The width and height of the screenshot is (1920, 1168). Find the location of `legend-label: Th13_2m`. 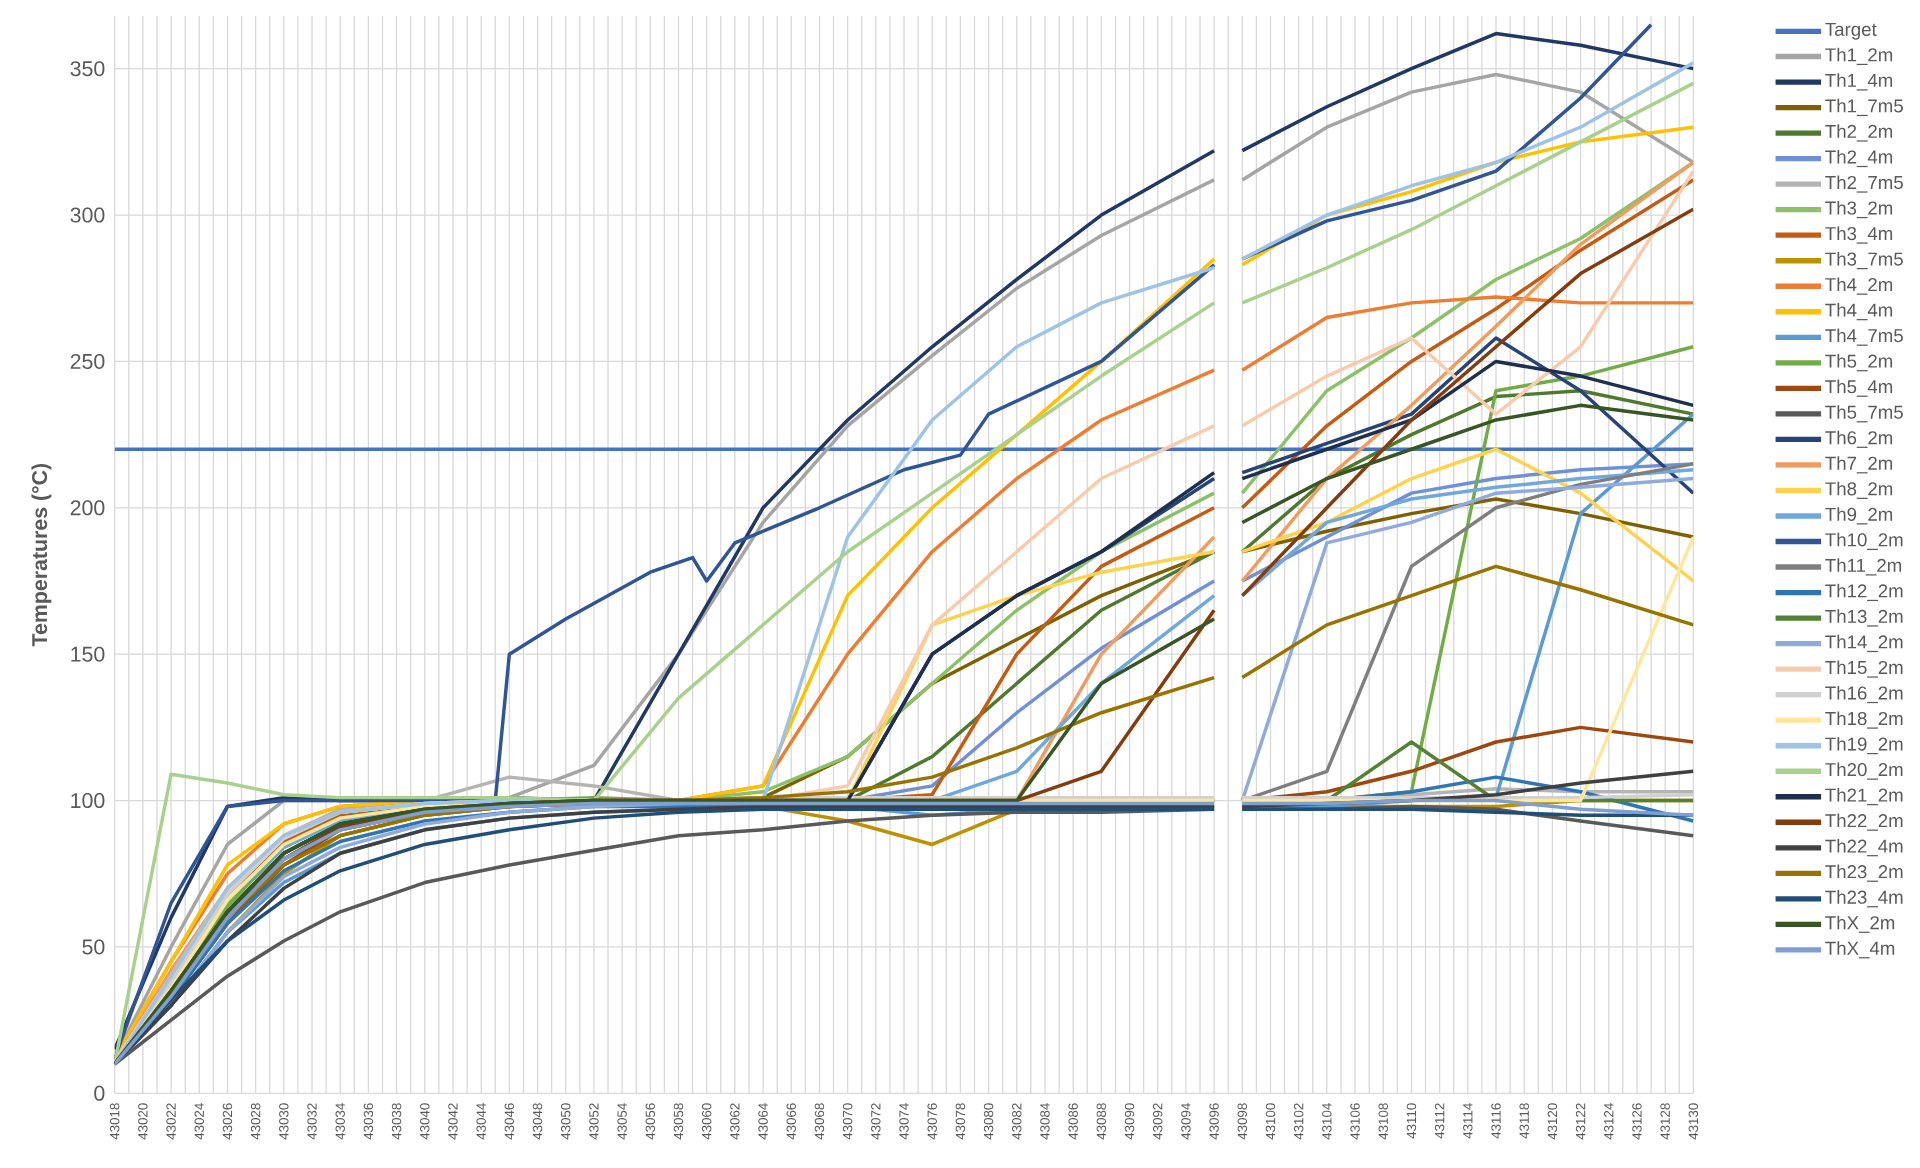

legend-label: Th13_2m is located at coordinates (1864, 618).